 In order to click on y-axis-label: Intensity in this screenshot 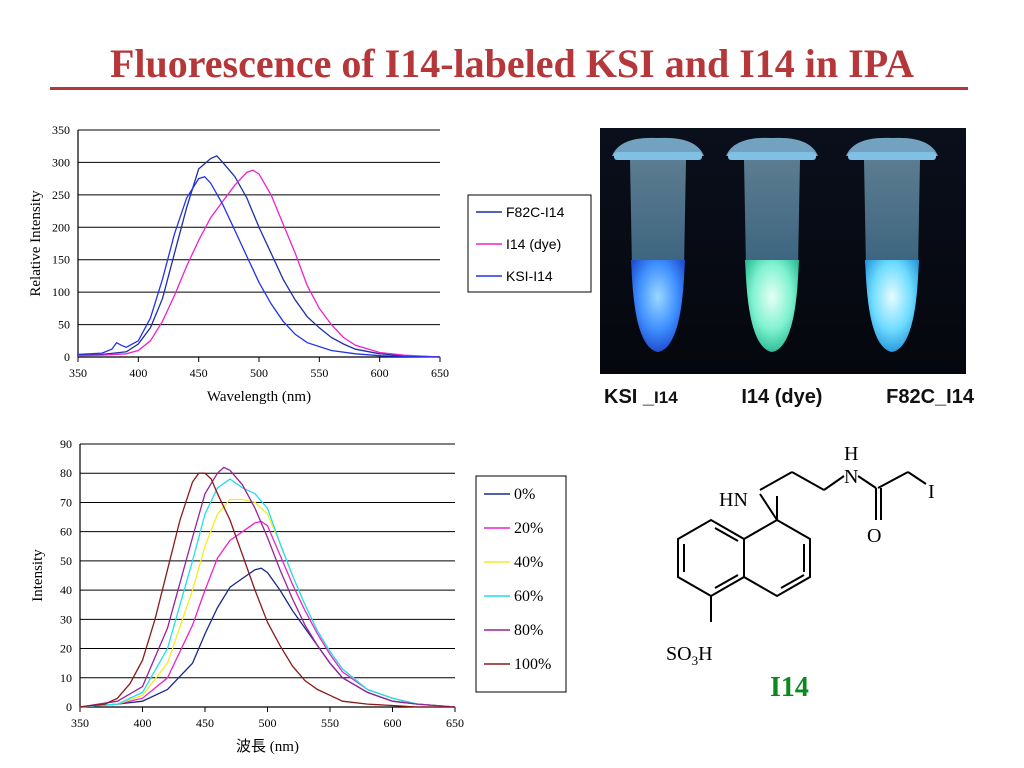, I will do `click(38, 575)`.